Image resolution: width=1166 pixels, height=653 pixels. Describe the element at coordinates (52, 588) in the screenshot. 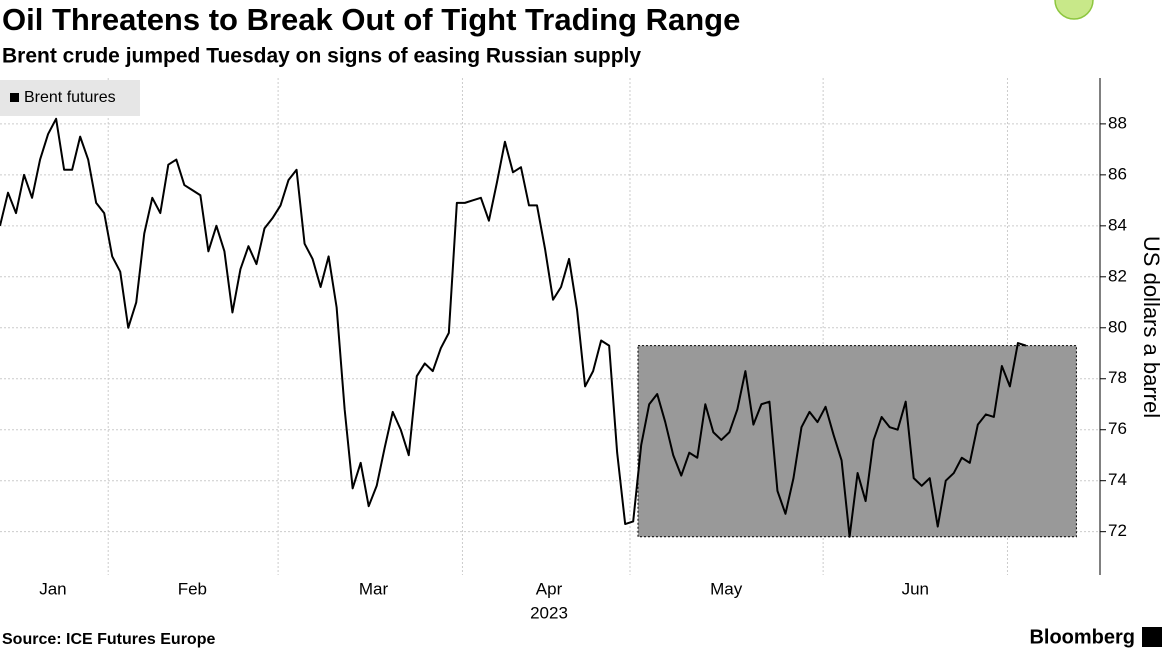

I see `x-tick-label: Jan` at that location.